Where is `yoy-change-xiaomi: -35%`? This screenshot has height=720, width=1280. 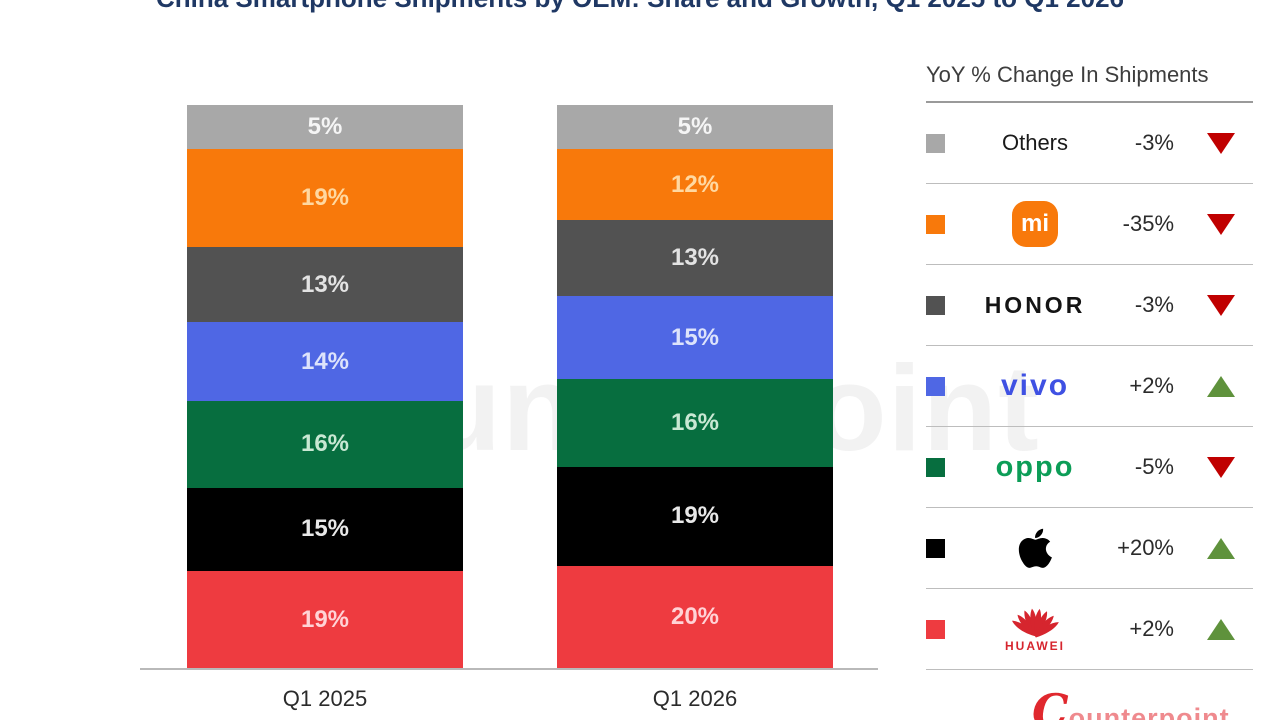
yoy-change-xiaomi: -35% is located at coordinates (1148, 223).